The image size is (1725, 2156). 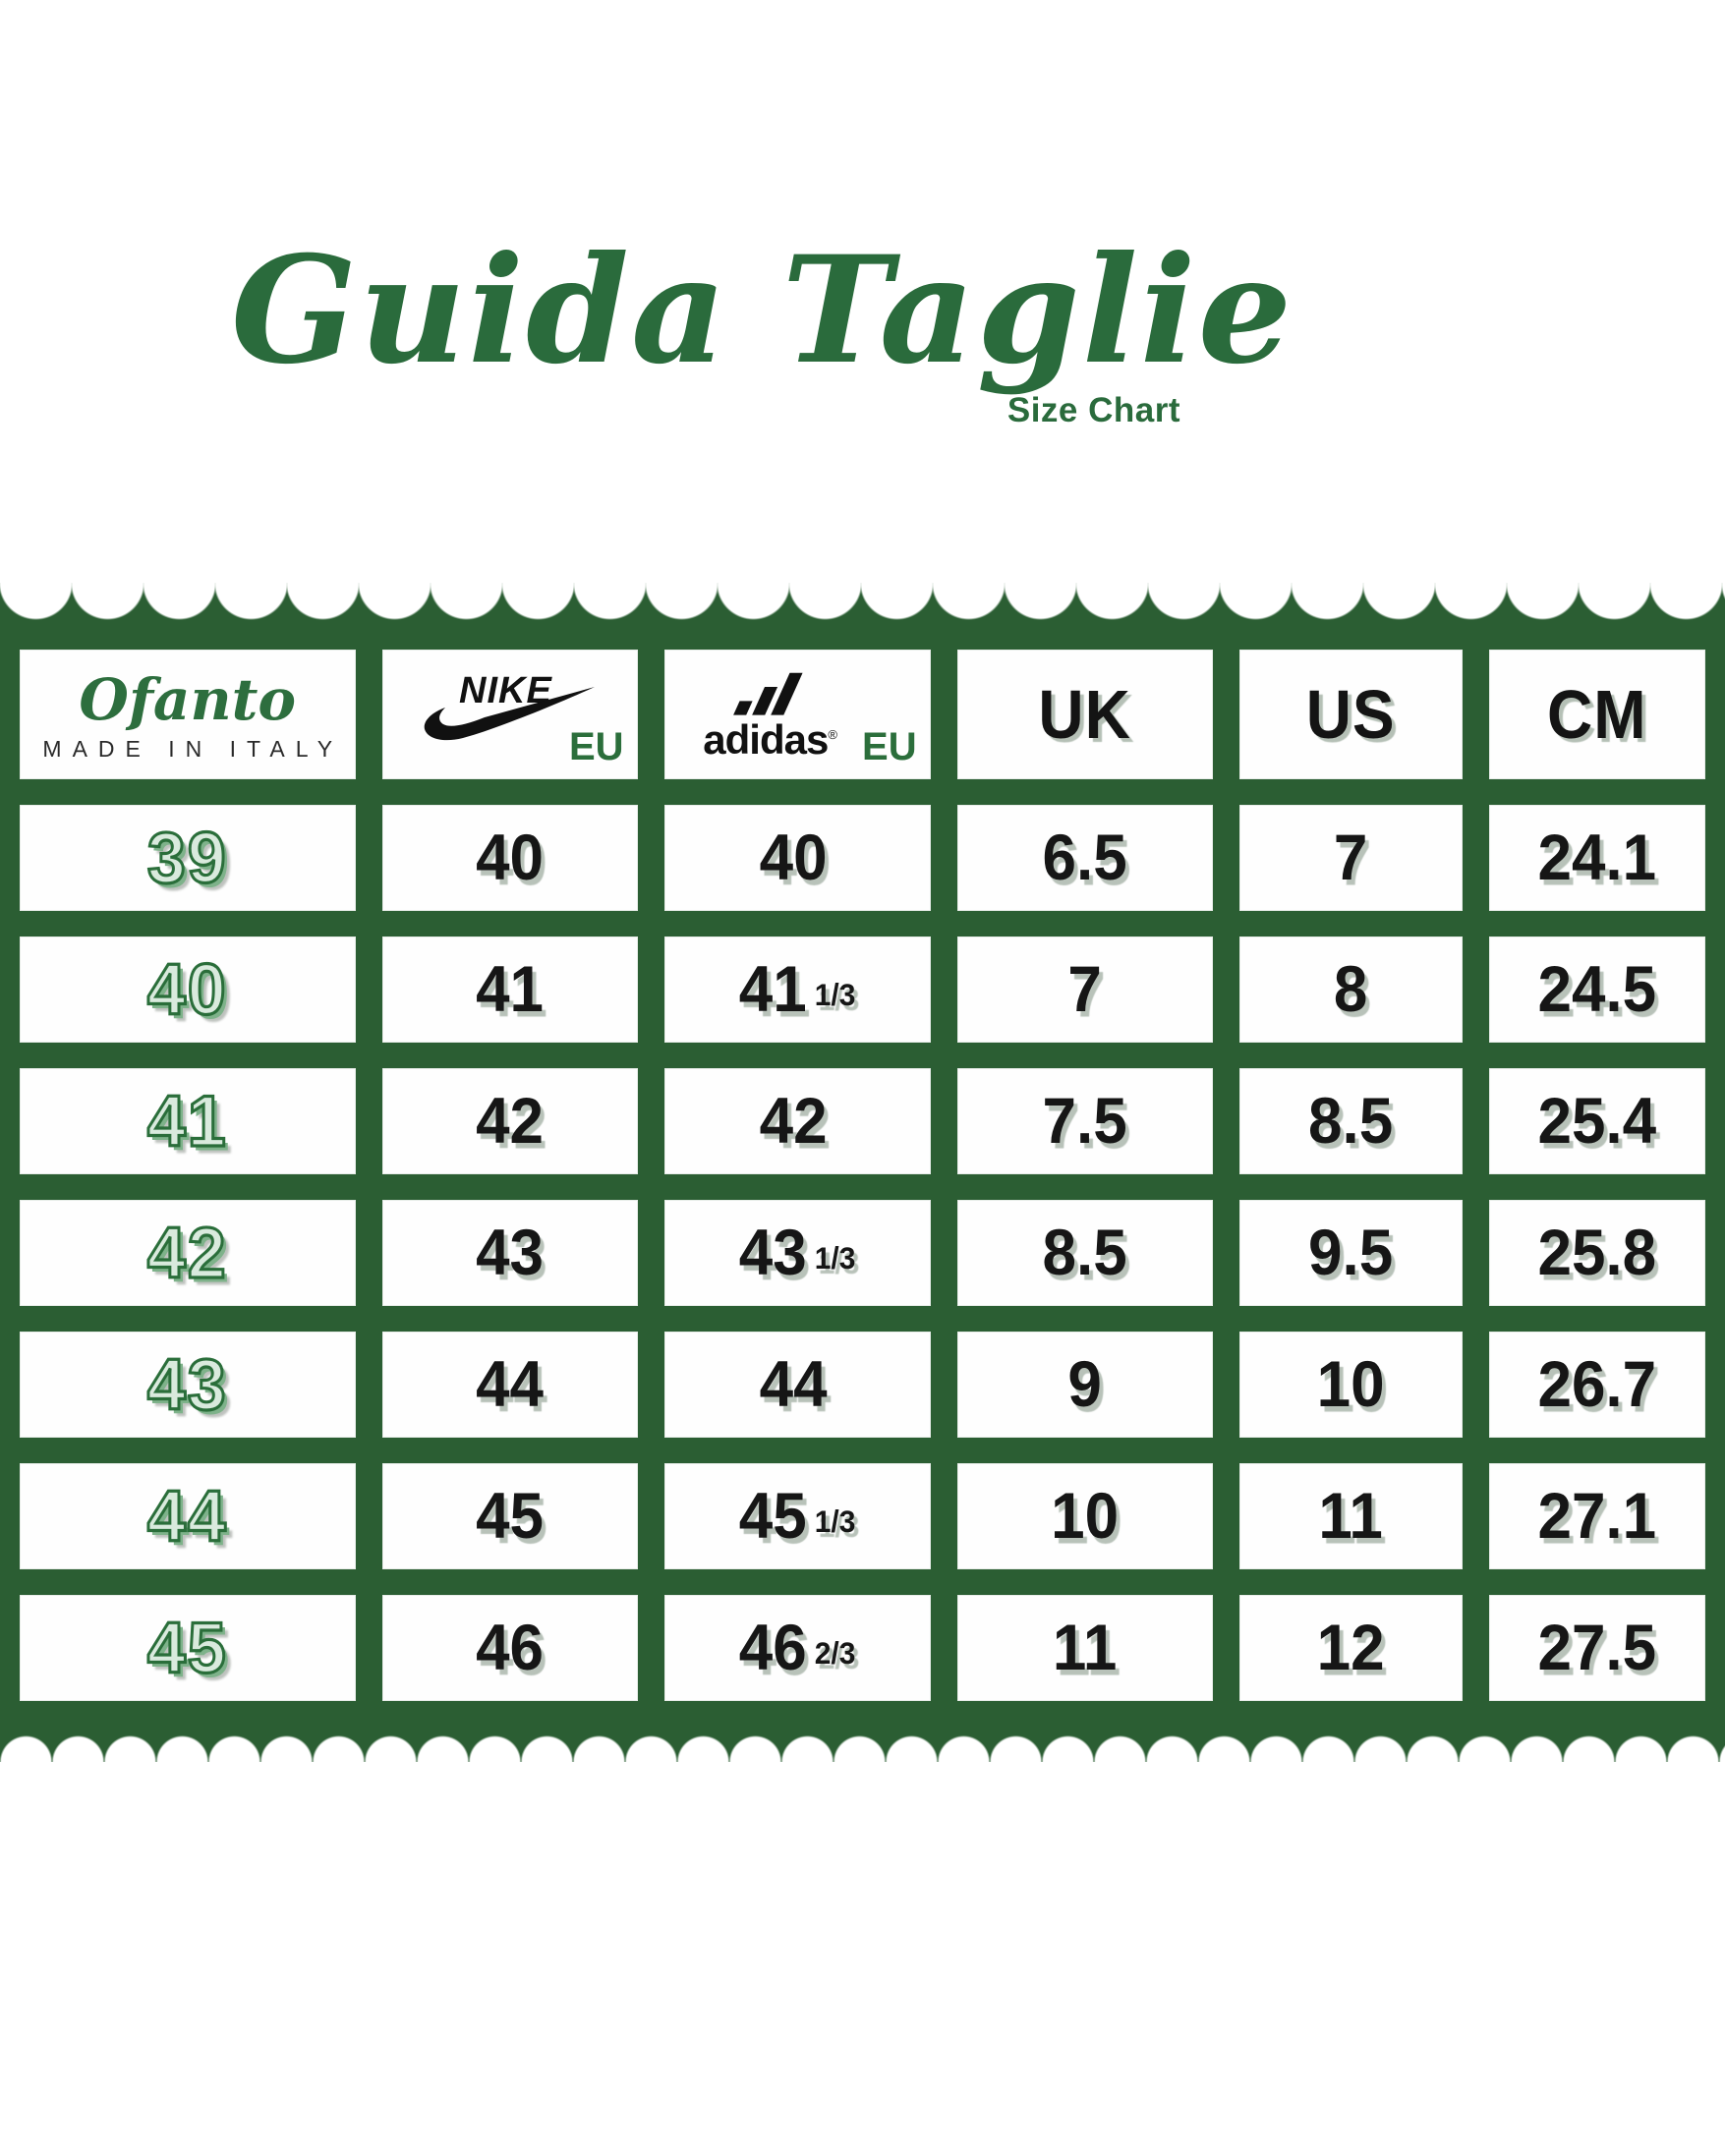 I want to click on nike-size: 45, so click(x=510, y=1516).